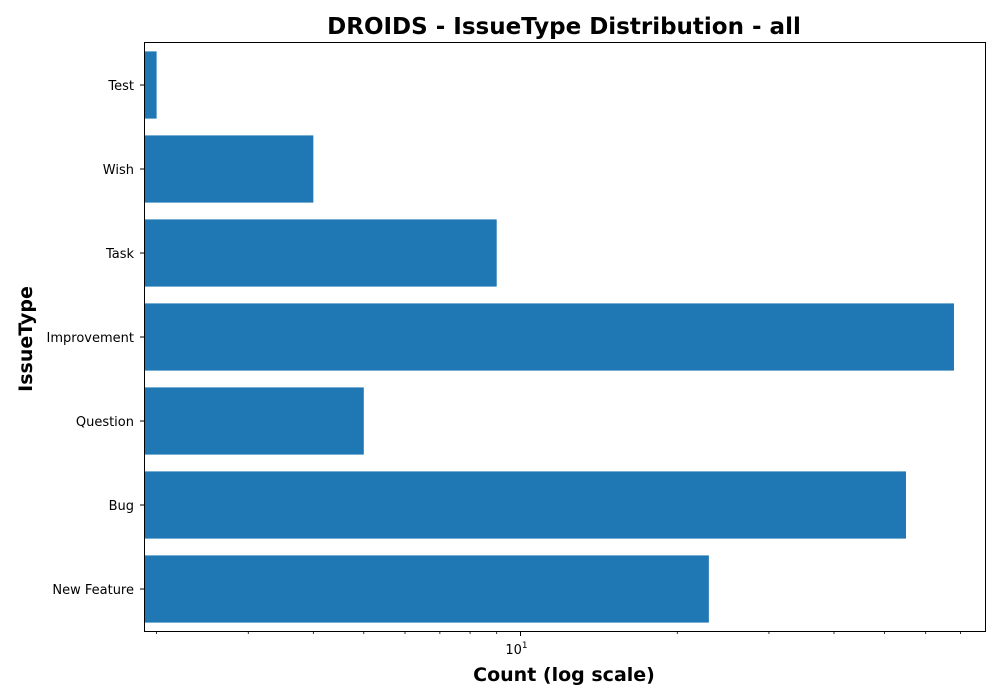  I want to click on y-axis-label: IssueType, so click(26, 339).